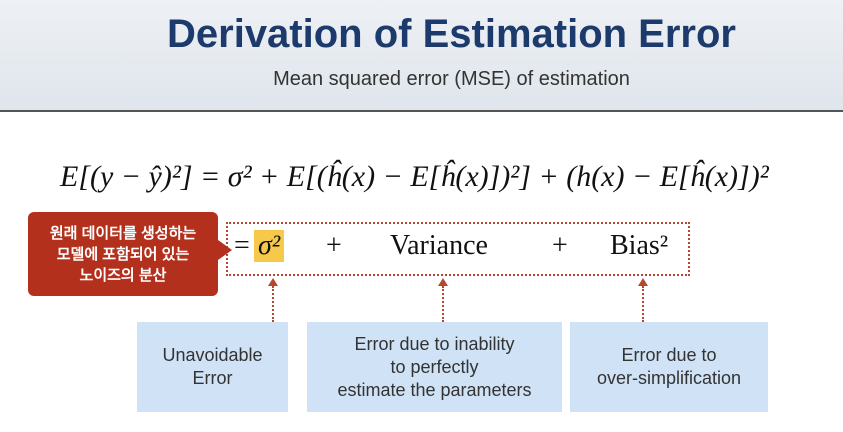  Describe the element at coordinates (123, 233) in the screenshot. I see `text-line: 원래 데이터를 생성하는` at that location.